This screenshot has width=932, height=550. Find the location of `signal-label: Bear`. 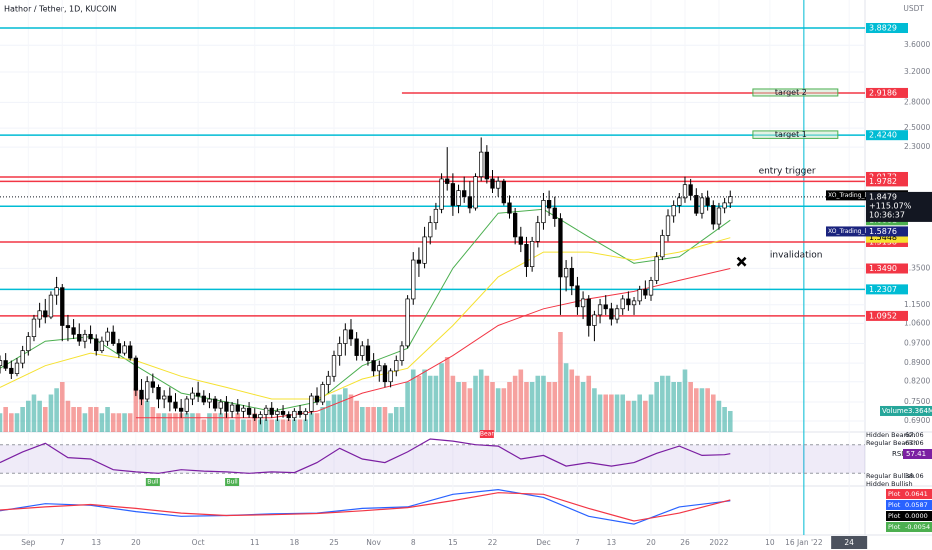

signal-label: Bear is located at coordinates (487, 434).